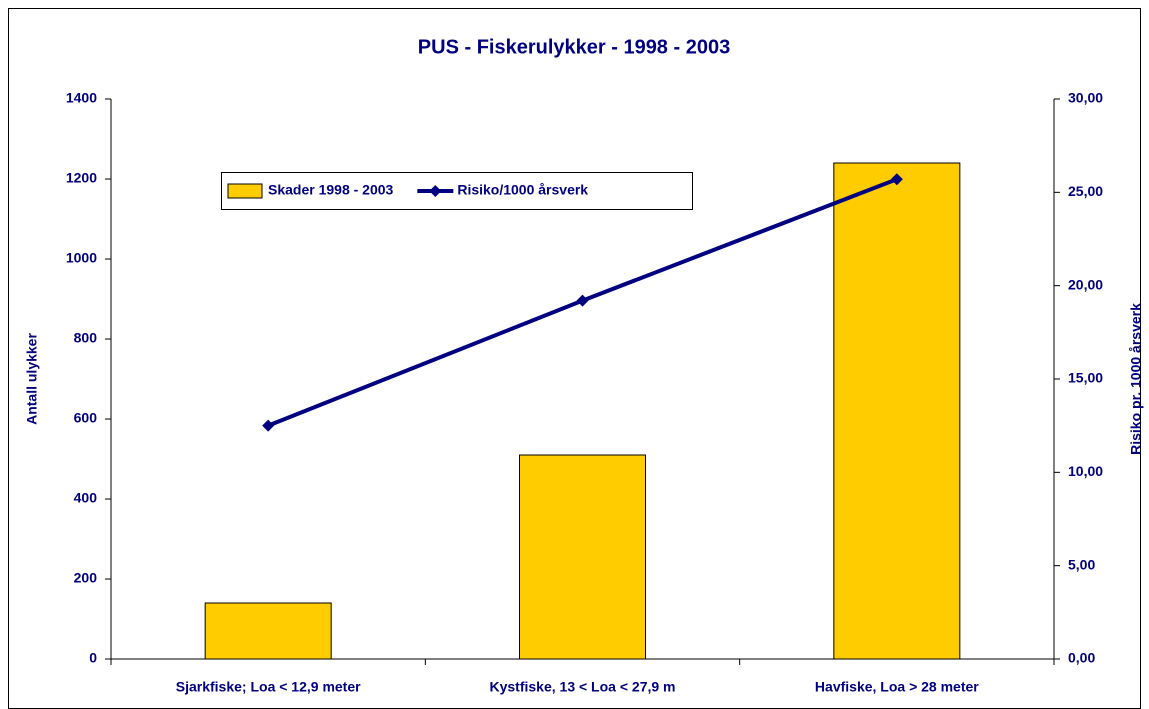 The height and width of the screenshot is (709, 1149). Describe the element at coordinates (1085, 378) in the screenshot. I see `y2-tick-label: 15,00` at that location.